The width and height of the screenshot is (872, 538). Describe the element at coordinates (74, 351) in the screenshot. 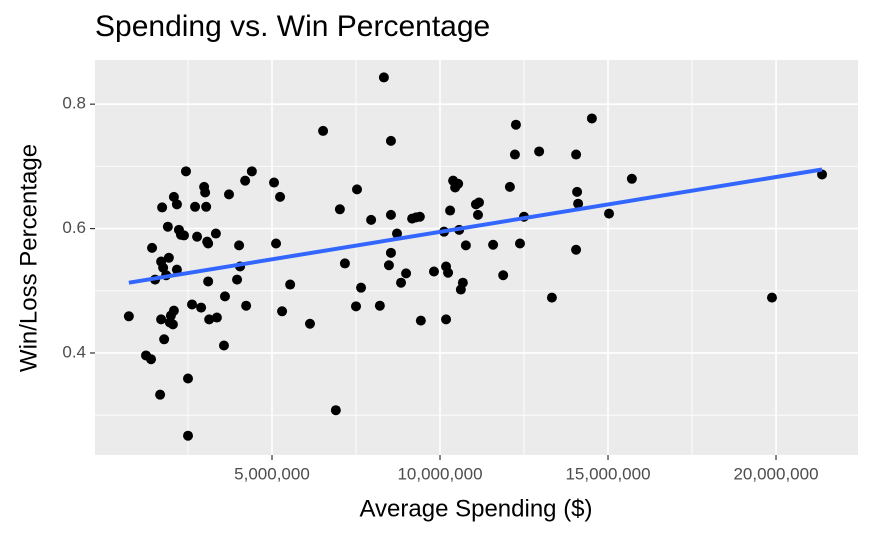

I see `y-tick-label: 0.4` at that location.